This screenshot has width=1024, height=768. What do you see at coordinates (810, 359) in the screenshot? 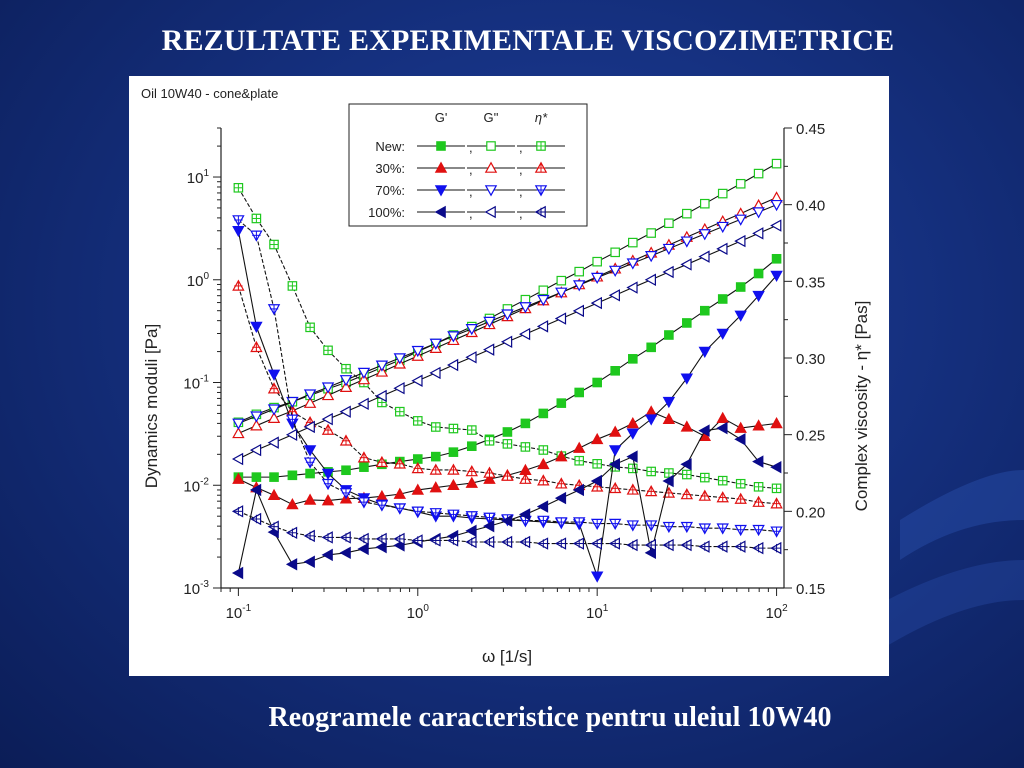
I see `y-right-tick-label: 0.30` at bounding box center [810, 359].